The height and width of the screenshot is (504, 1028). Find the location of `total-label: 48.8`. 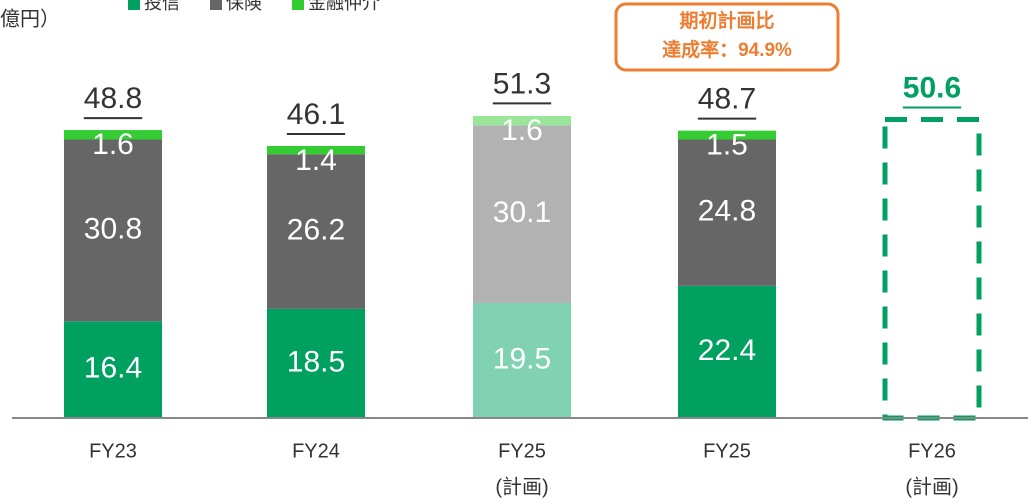

total-label: 48.8 is located at coordinates (113, 98).